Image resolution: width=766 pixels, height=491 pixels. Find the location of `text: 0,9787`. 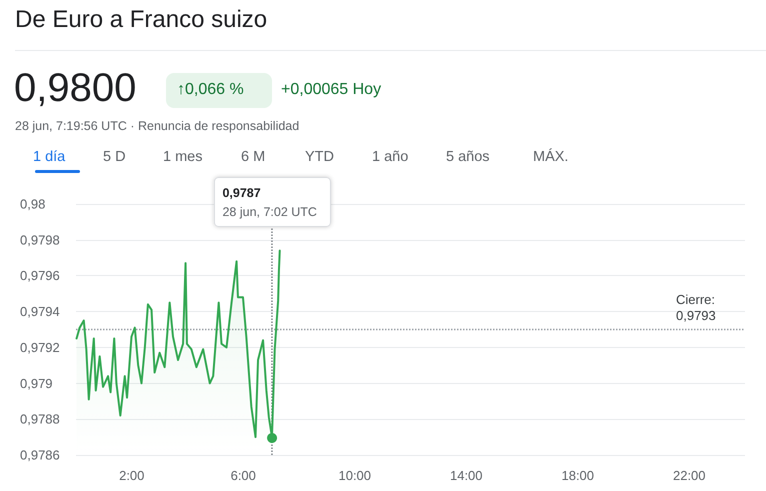

text: 0,9787 is located at coordinates (241, 193).